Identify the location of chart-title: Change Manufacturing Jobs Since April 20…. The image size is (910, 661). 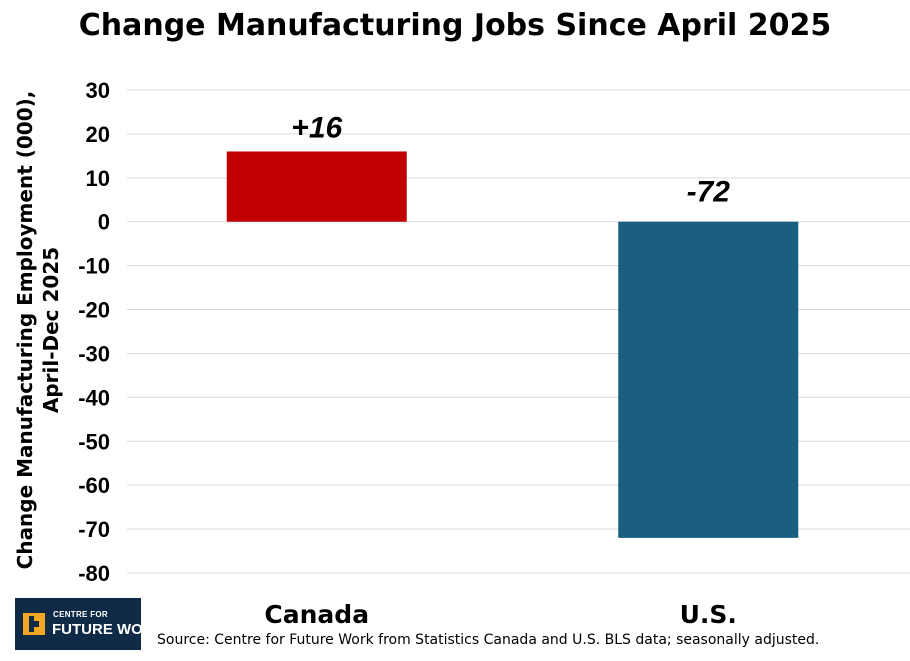
(455, 25).